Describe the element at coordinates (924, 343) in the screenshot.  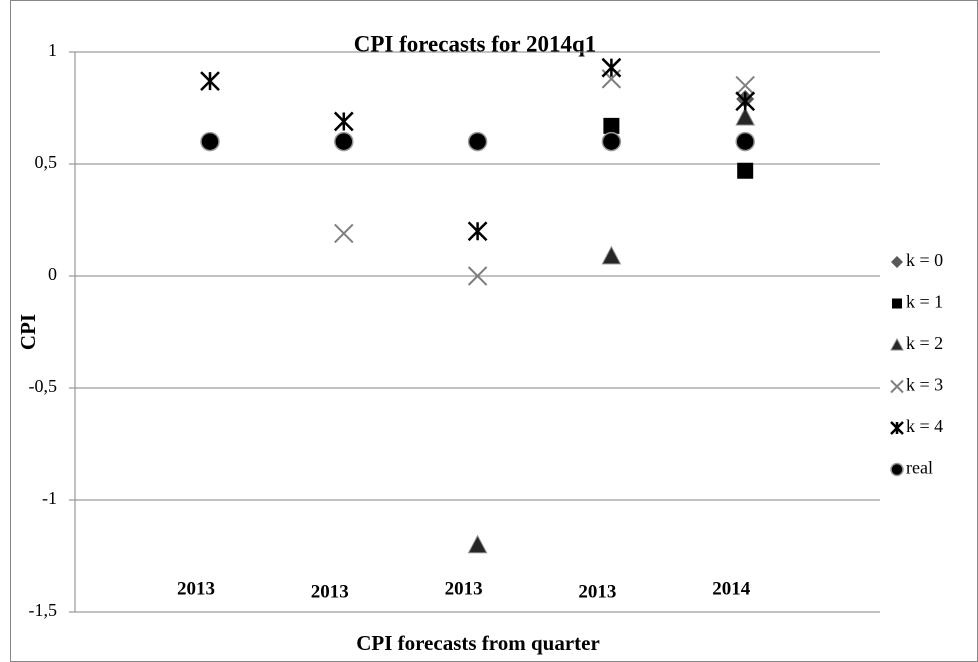
I see `legend-label: k = 2` at that location.